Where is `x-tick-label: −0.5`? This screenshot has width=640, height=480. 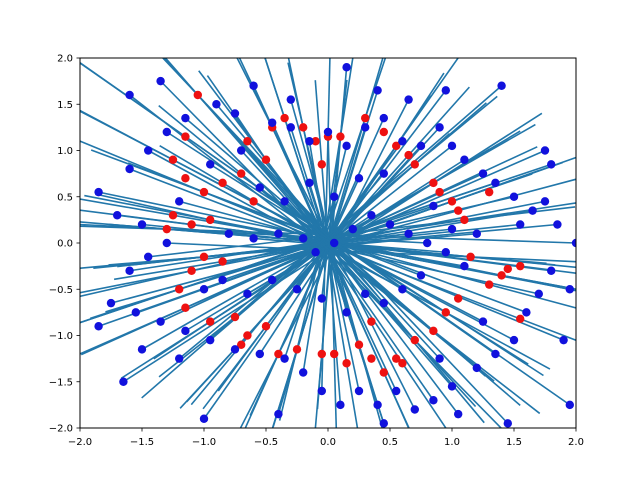
x-tick-label: −0.5 is located at coordinates (266, 442).